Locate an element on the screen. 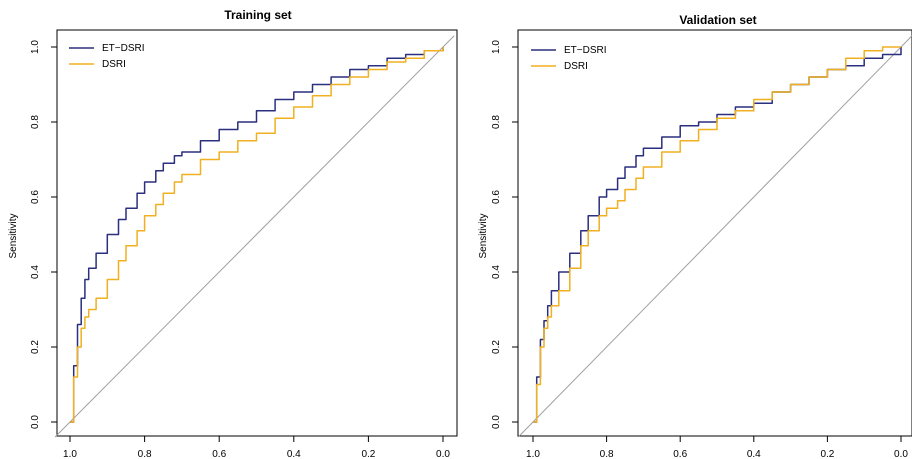  validation-x-tick-label: 1.0 is located at coordinates (533, 454).